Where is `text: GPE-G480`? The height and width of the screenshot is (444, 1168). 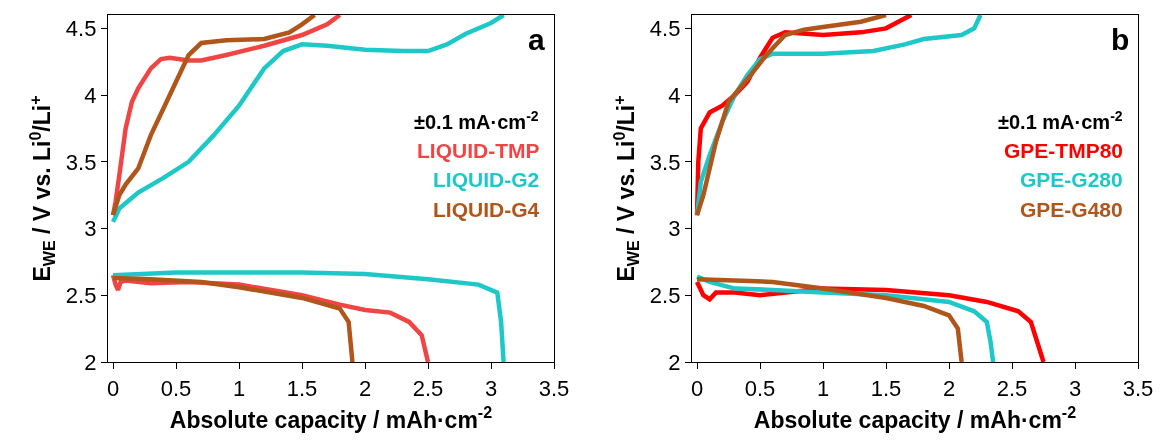
text: GPE-G480 is located at coordinates (1071, 209).